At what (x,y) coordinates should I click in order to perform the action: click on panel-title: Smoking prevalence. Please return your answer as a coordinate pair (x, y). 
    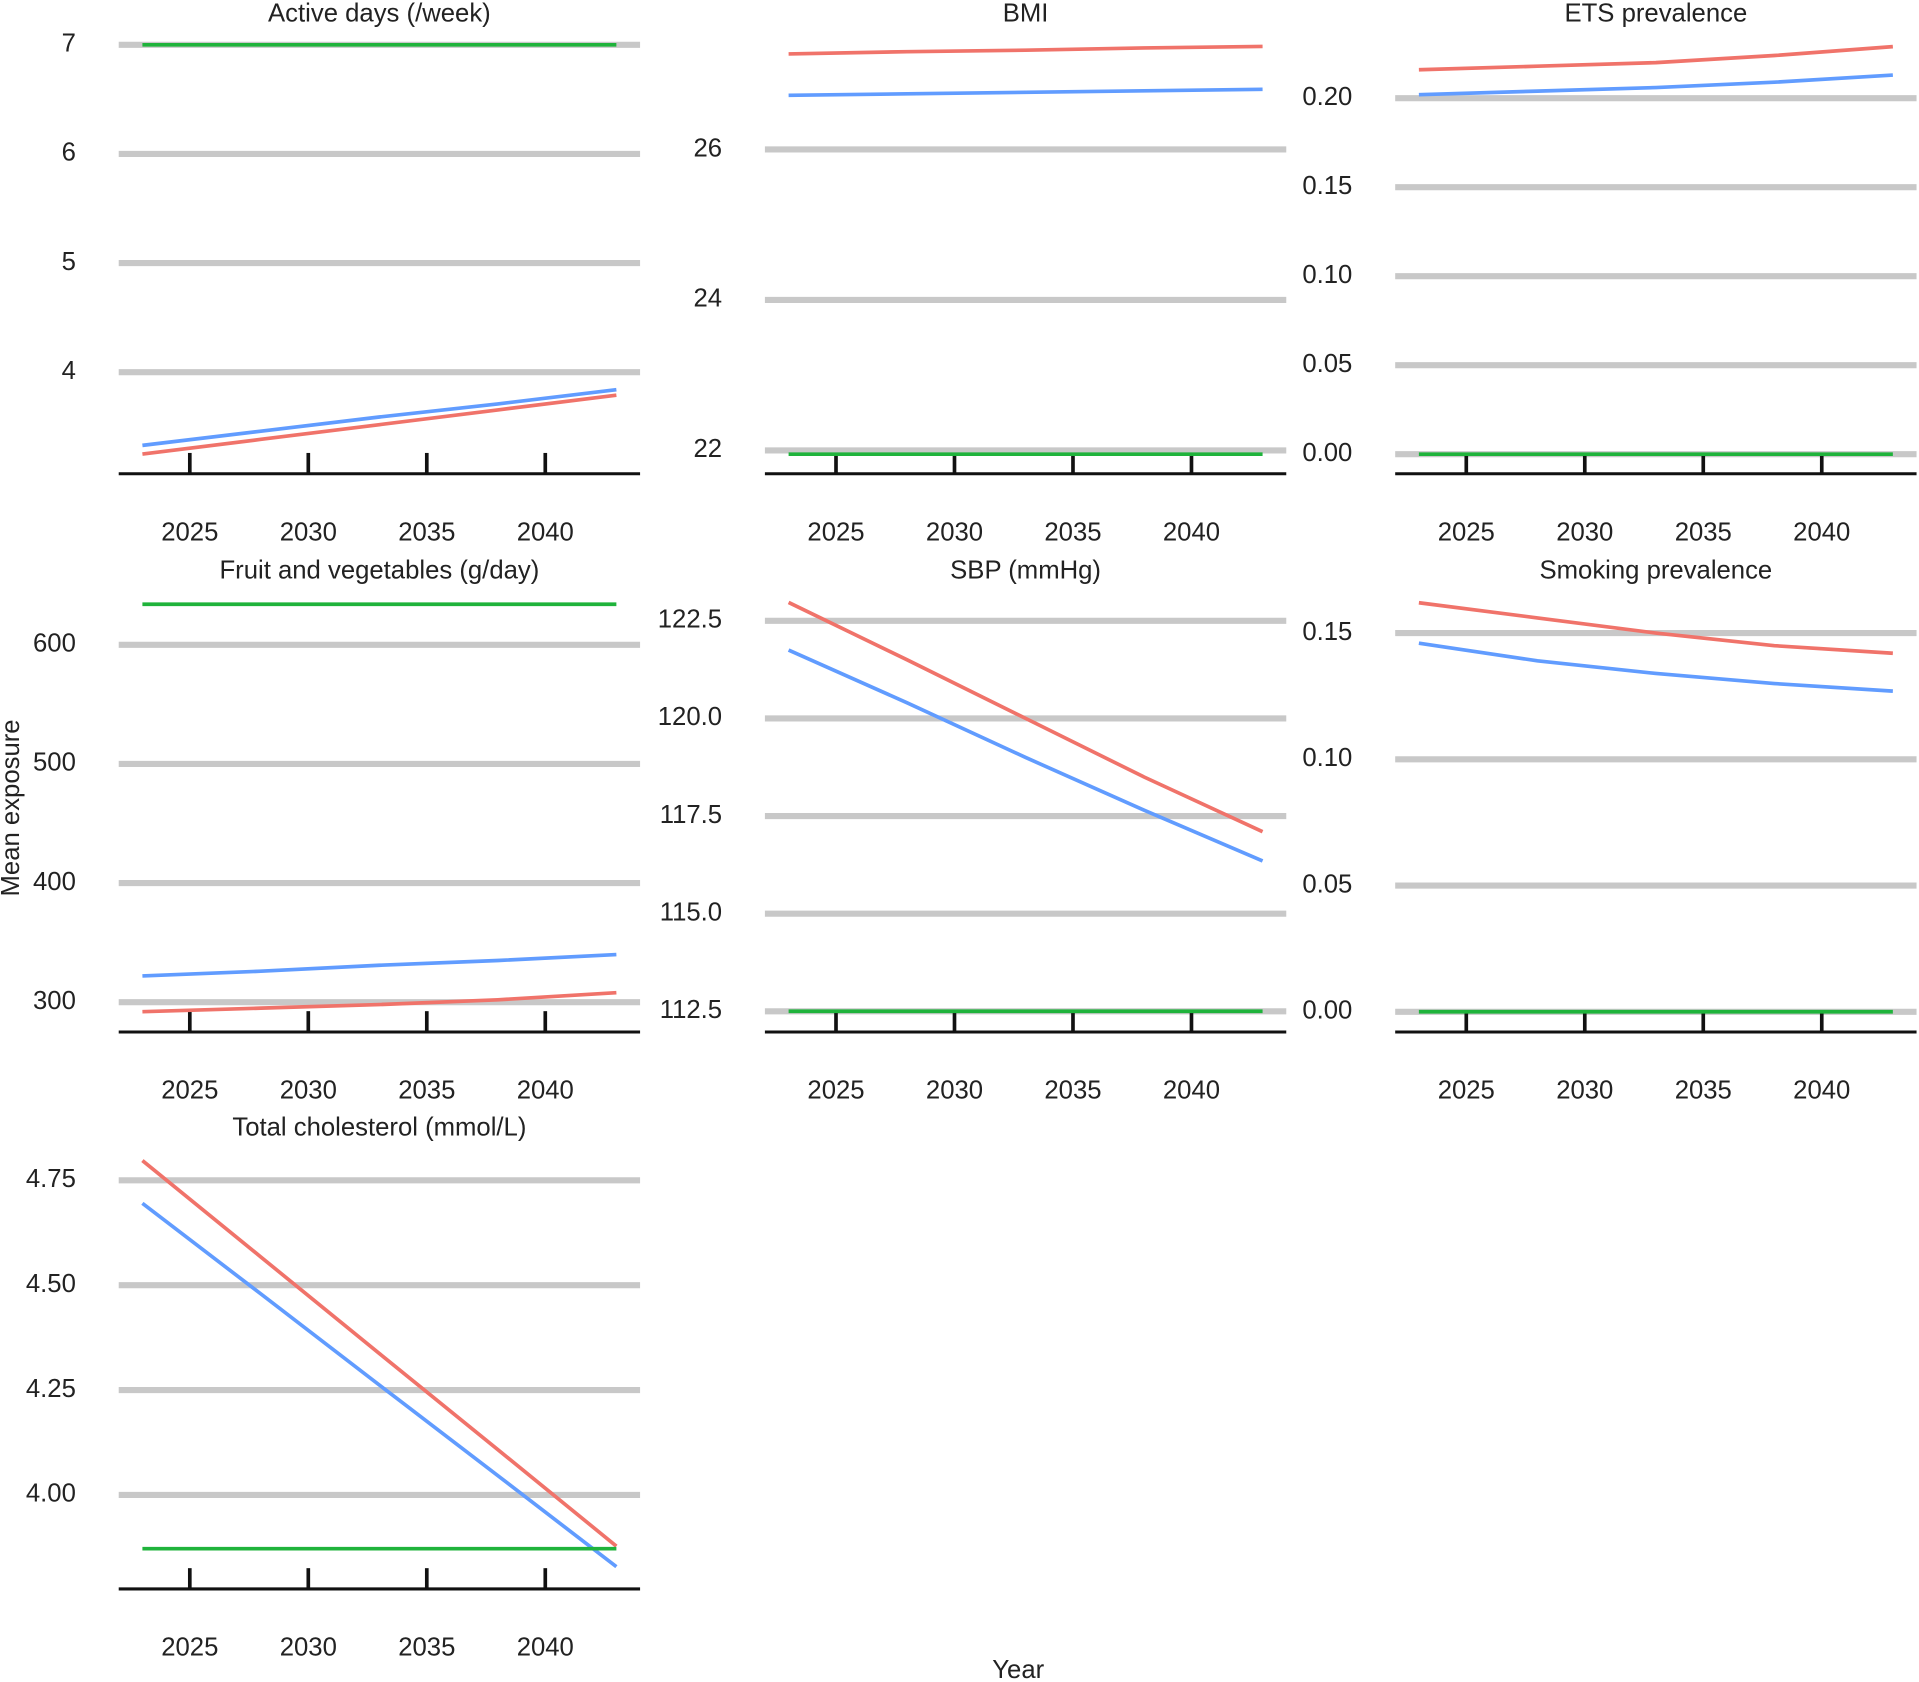
    Looking at the image, I should click on (1656, 570).